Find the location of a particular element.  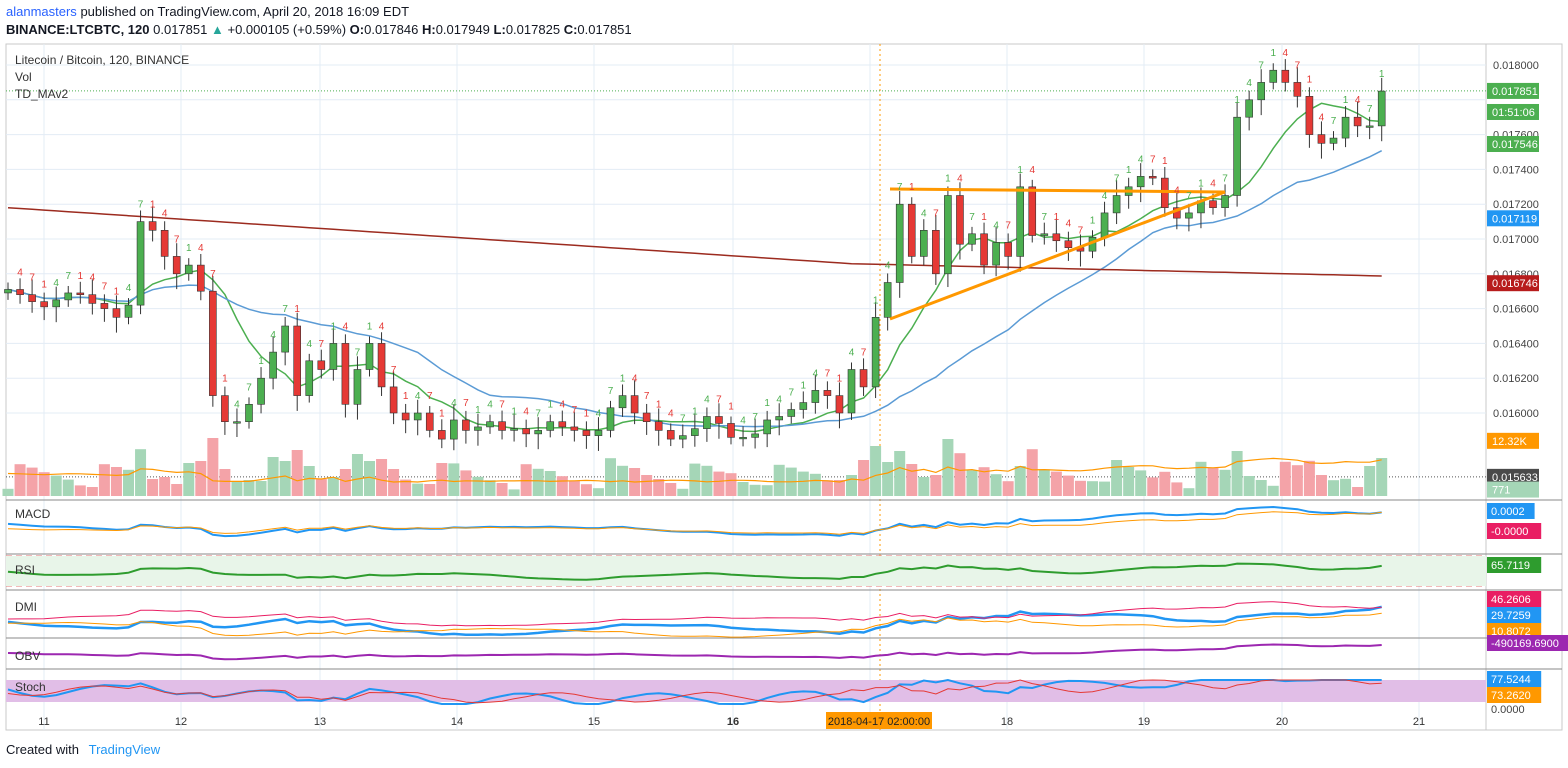

tradingview-logo-link: TradingView is located at coordinates (124, 749).